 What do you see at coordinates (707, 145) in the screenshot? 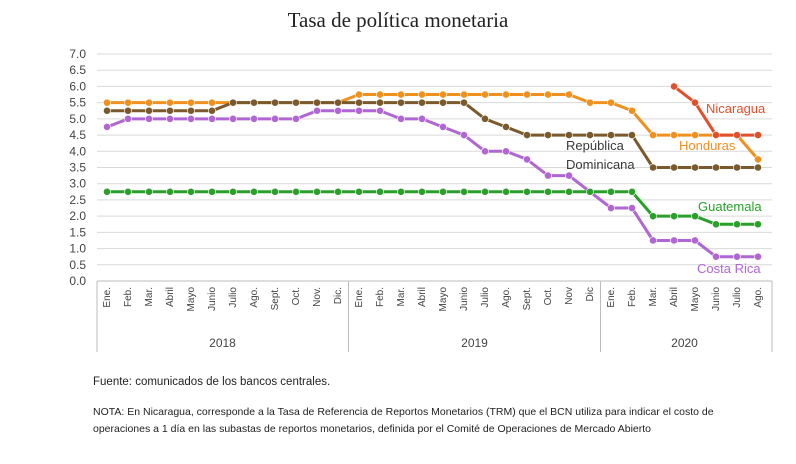
I see `series-label: Honduras` at bounding box center [707, 145].